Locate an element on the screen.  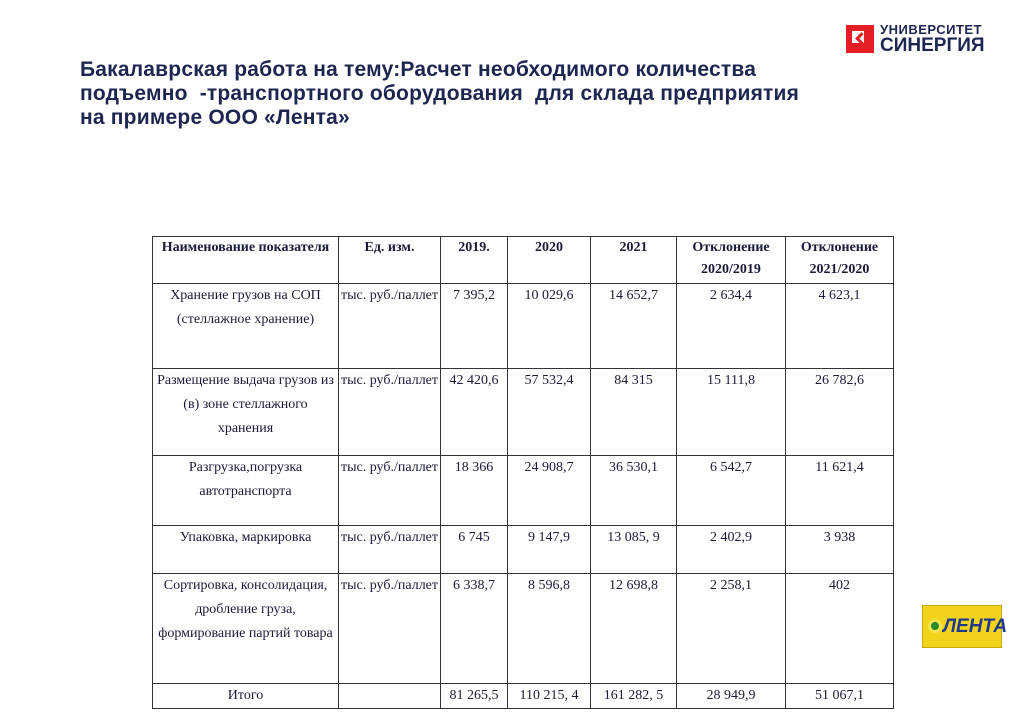
logo-line: УНИВЕРСИТЕТ is located at coordinates (931, 29).